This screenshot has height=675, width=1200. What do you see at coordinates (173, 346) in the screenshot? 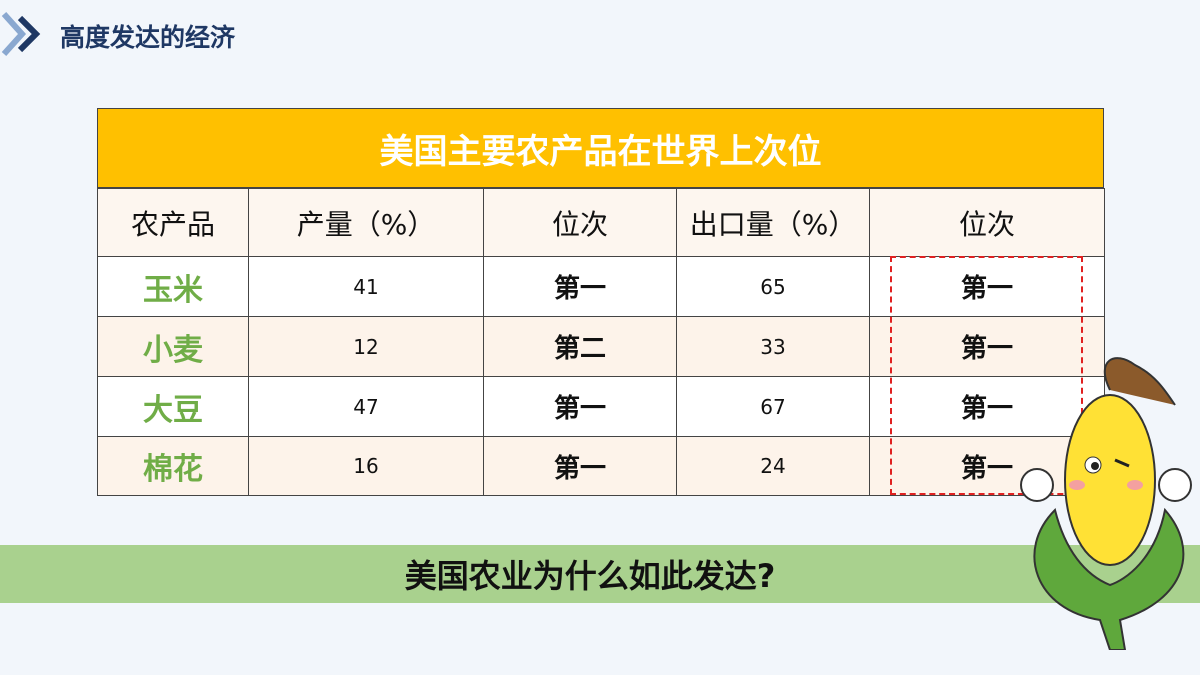
I see `product-name: 小麦` at bounding box center [173, 346].